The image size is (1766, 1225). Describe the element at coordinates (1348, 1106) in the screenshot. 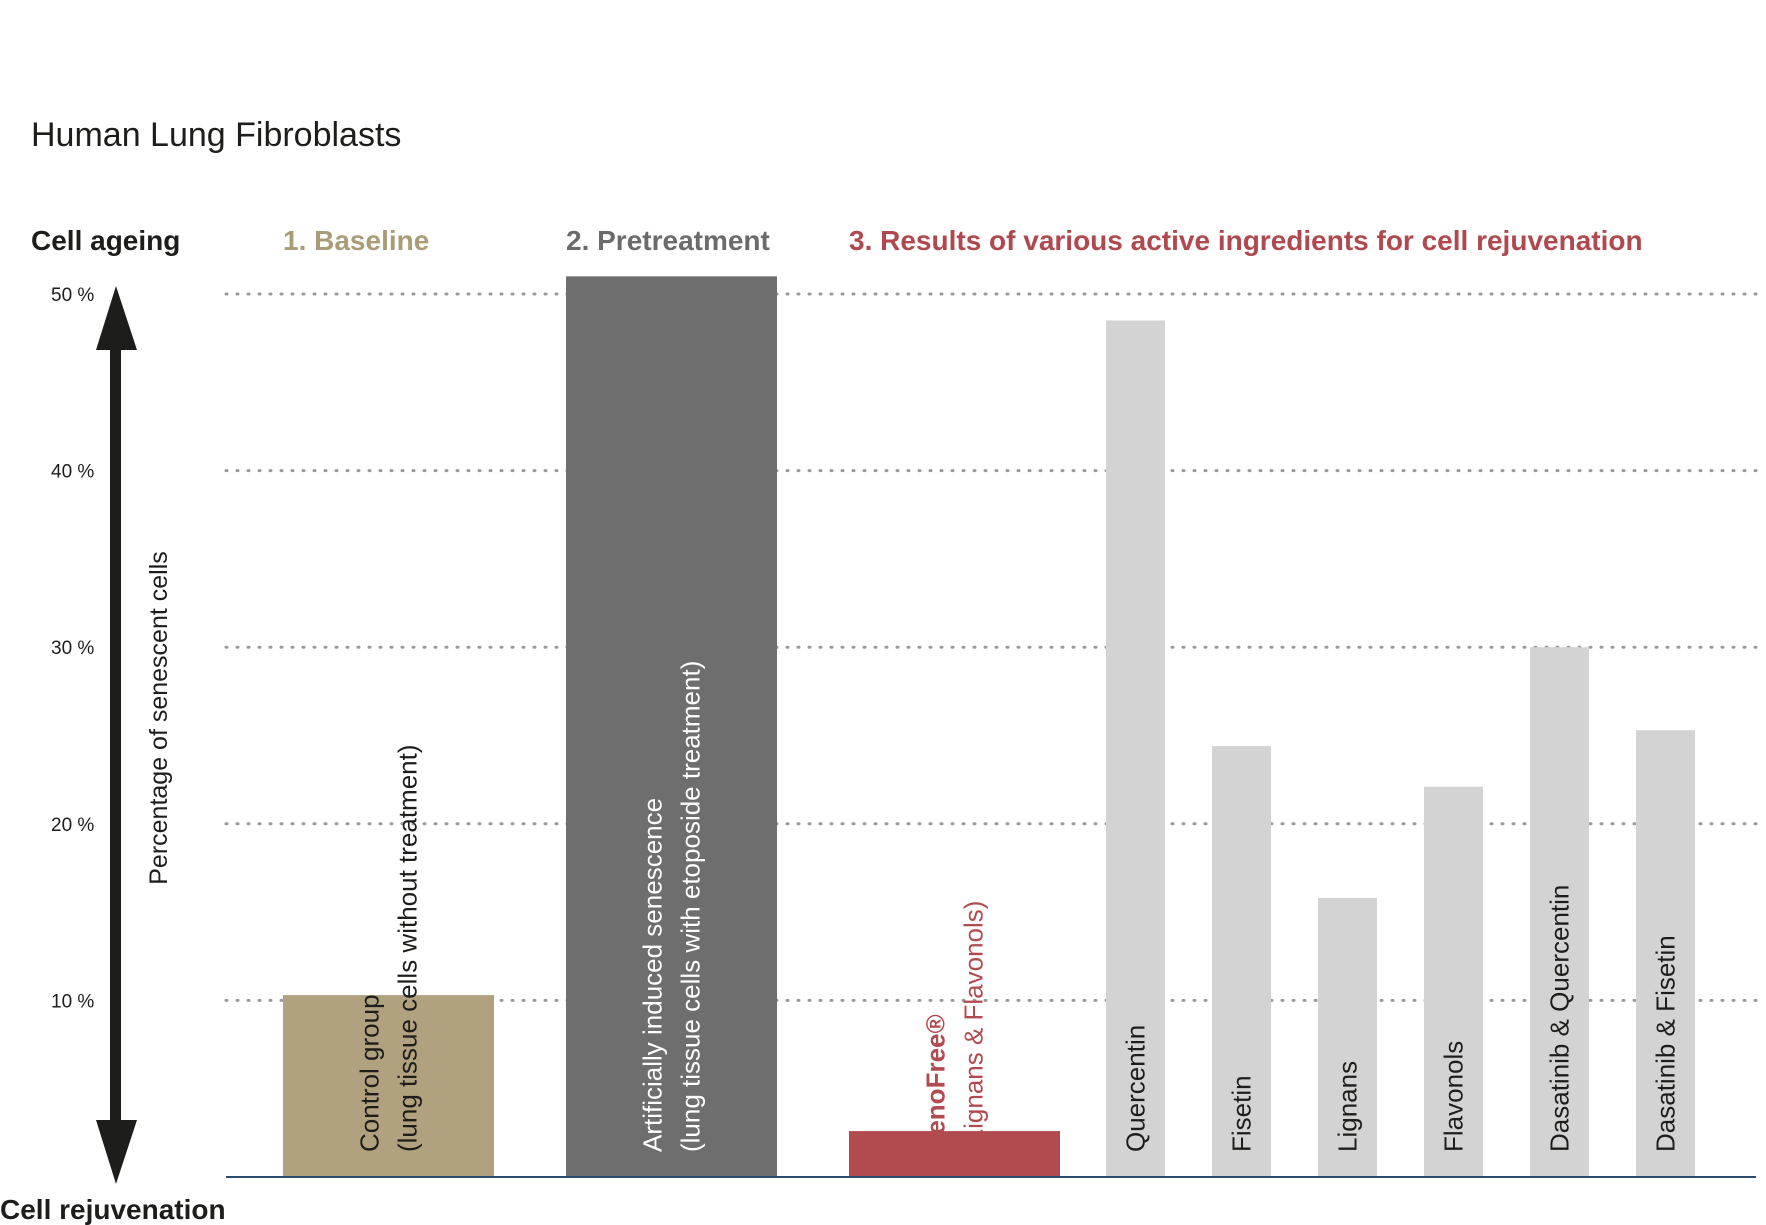

I see `bar-label-lignans: Lignans` at that location.